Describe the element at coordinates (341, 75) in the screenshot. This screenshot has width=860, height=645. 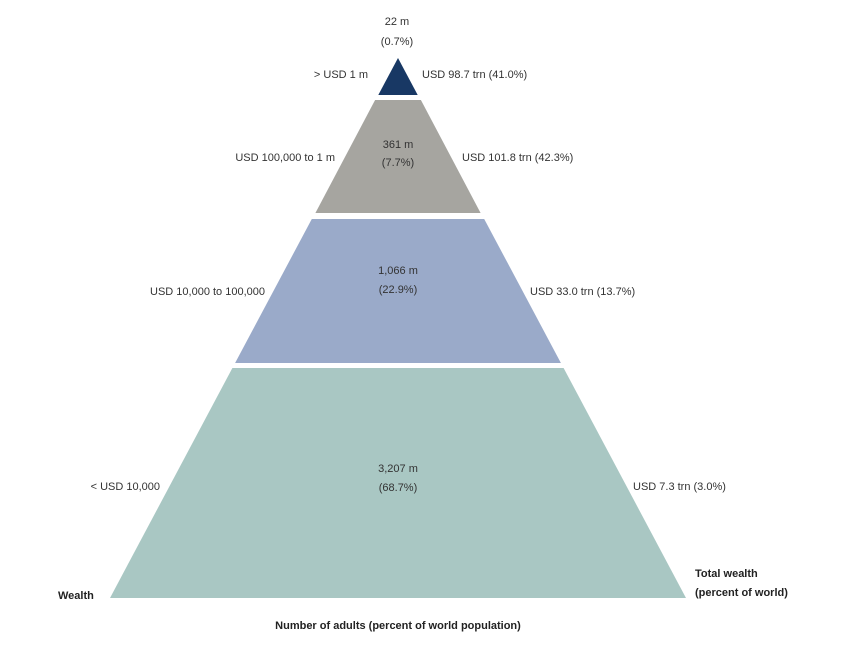
I see `wealth-range: > USD 1 m` at that location.